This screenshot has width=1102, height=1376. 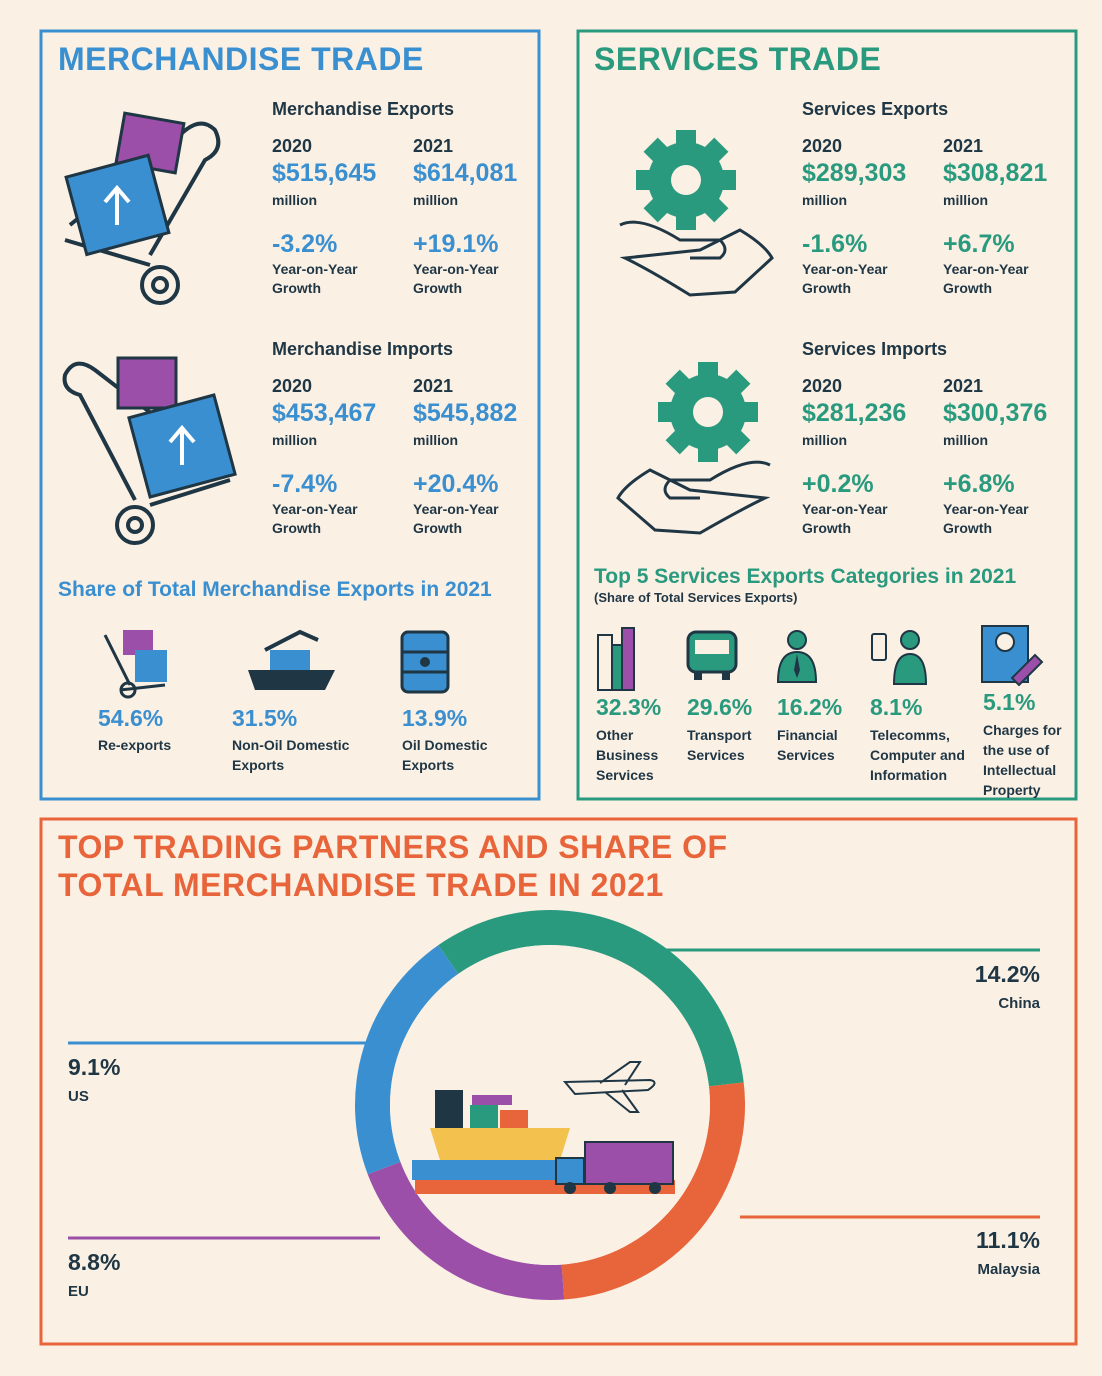 I want to click on category-label: Telecomms, Computer and Information, so click(x=917, y=755).